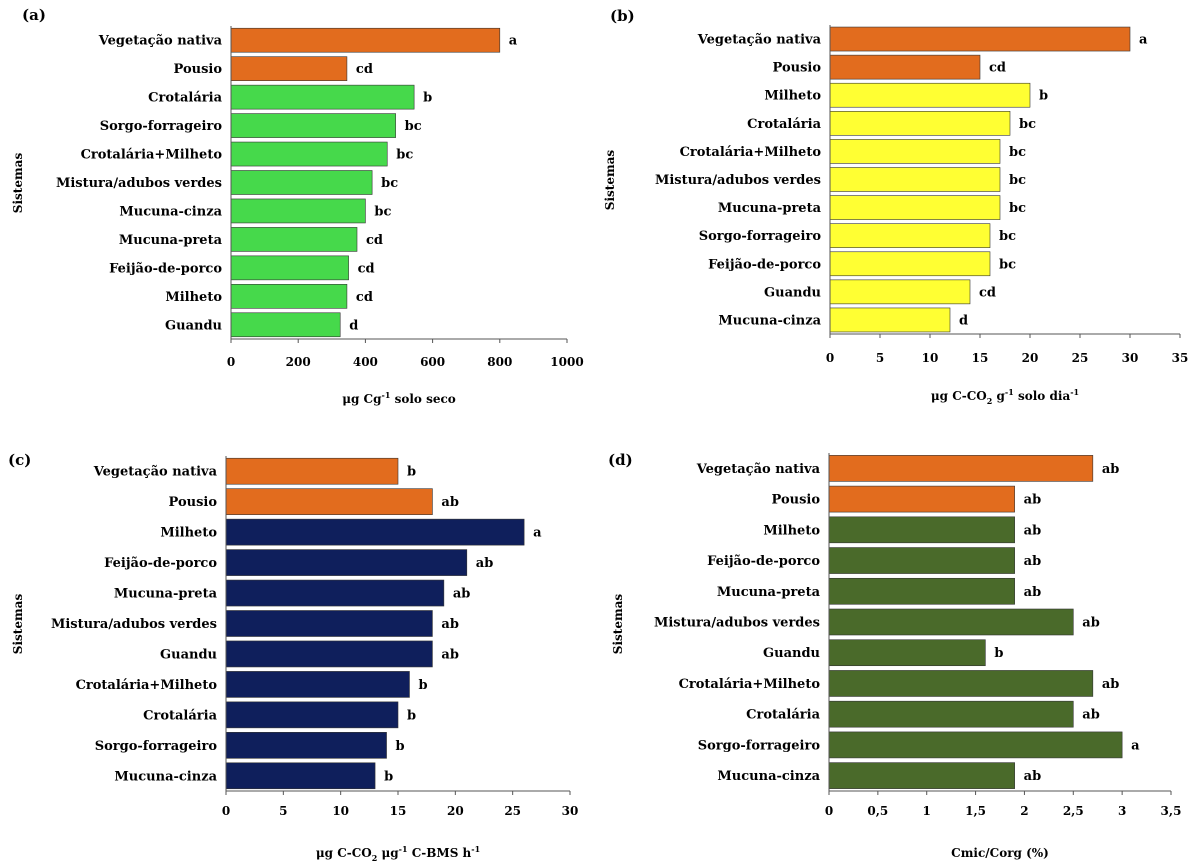 Image resolution: width=1197 pixels, height=867 pixels. I want to click on x-title-text: Cmic/Corg (%), so click(1000, 853).